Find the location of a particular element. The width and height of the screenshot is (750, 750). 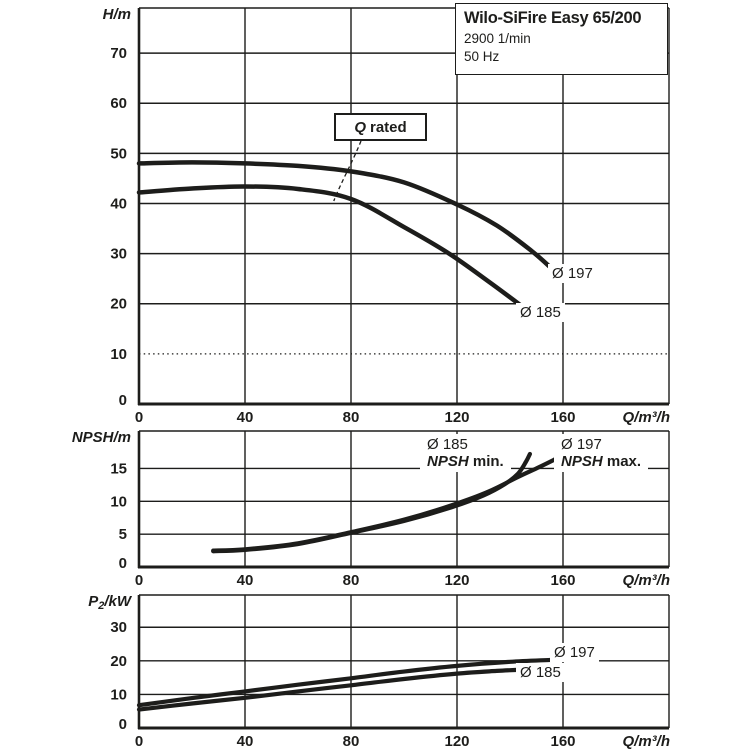

power-label-185-text: Ø 185 is located at coordinates (540, 672).